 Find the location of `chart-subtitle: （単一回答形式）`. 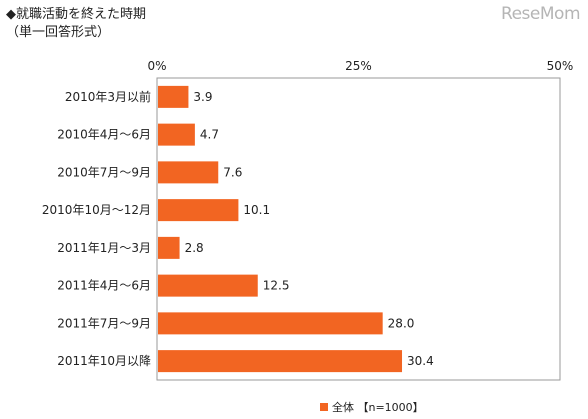

chart-subtitle: （単一回答形式） is located at coordinates (58, 32).